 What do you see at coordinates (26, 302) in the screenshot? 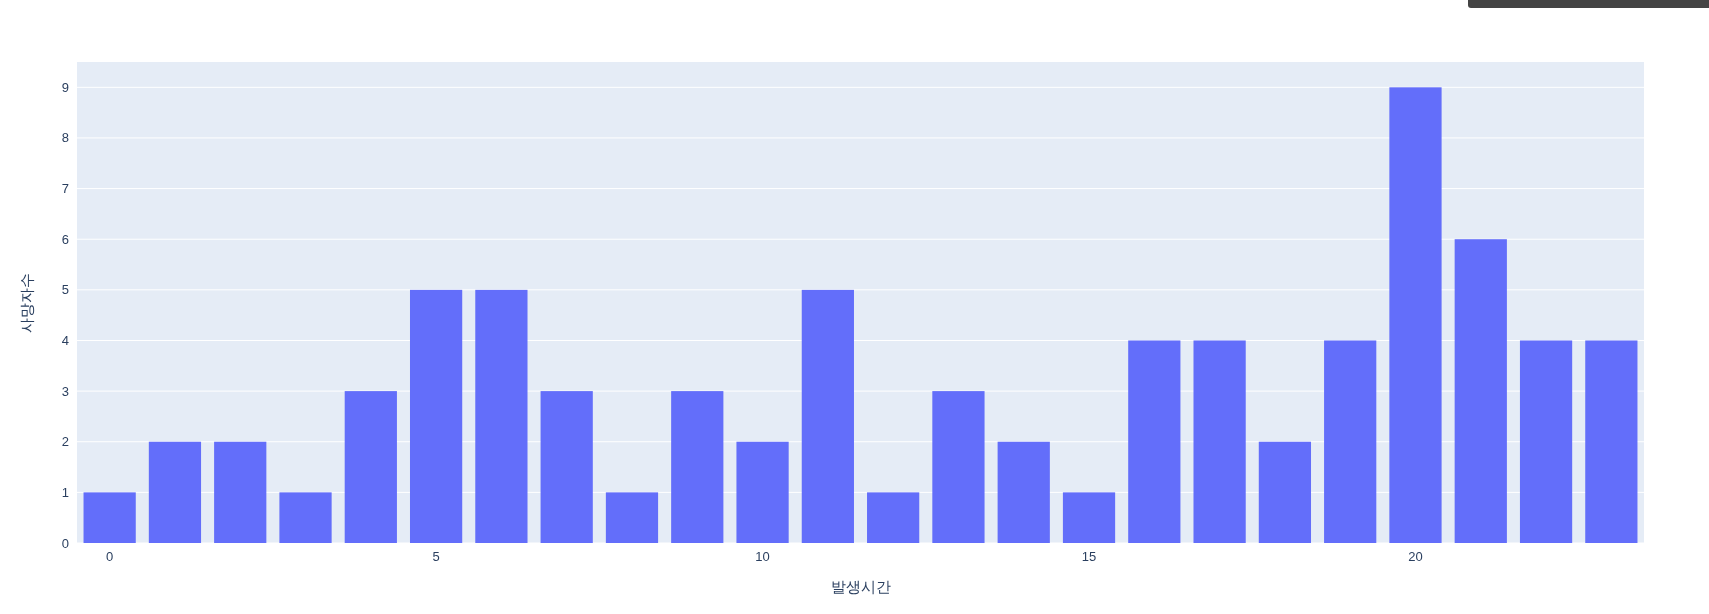
I see `y-axis-title: 사망자수` at bounding box center [26, 302].